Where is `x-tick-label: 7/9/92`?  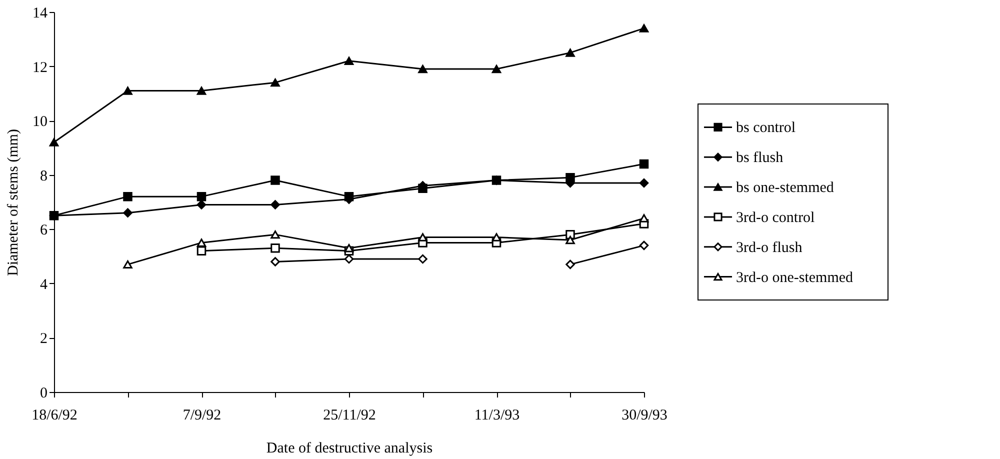
x-tick-label: 7/9/92 is located at coordinates (202, 416).